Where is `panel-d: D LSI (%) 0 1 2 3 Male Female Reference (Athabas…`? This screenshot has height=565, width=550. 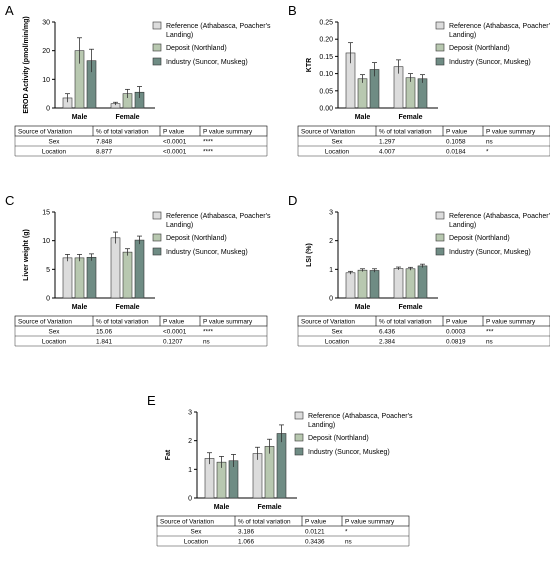 panel-d: D LSI (%) 0 1 2 3 Male Female Reference (Athabas… is located at coordinates (419, 270).